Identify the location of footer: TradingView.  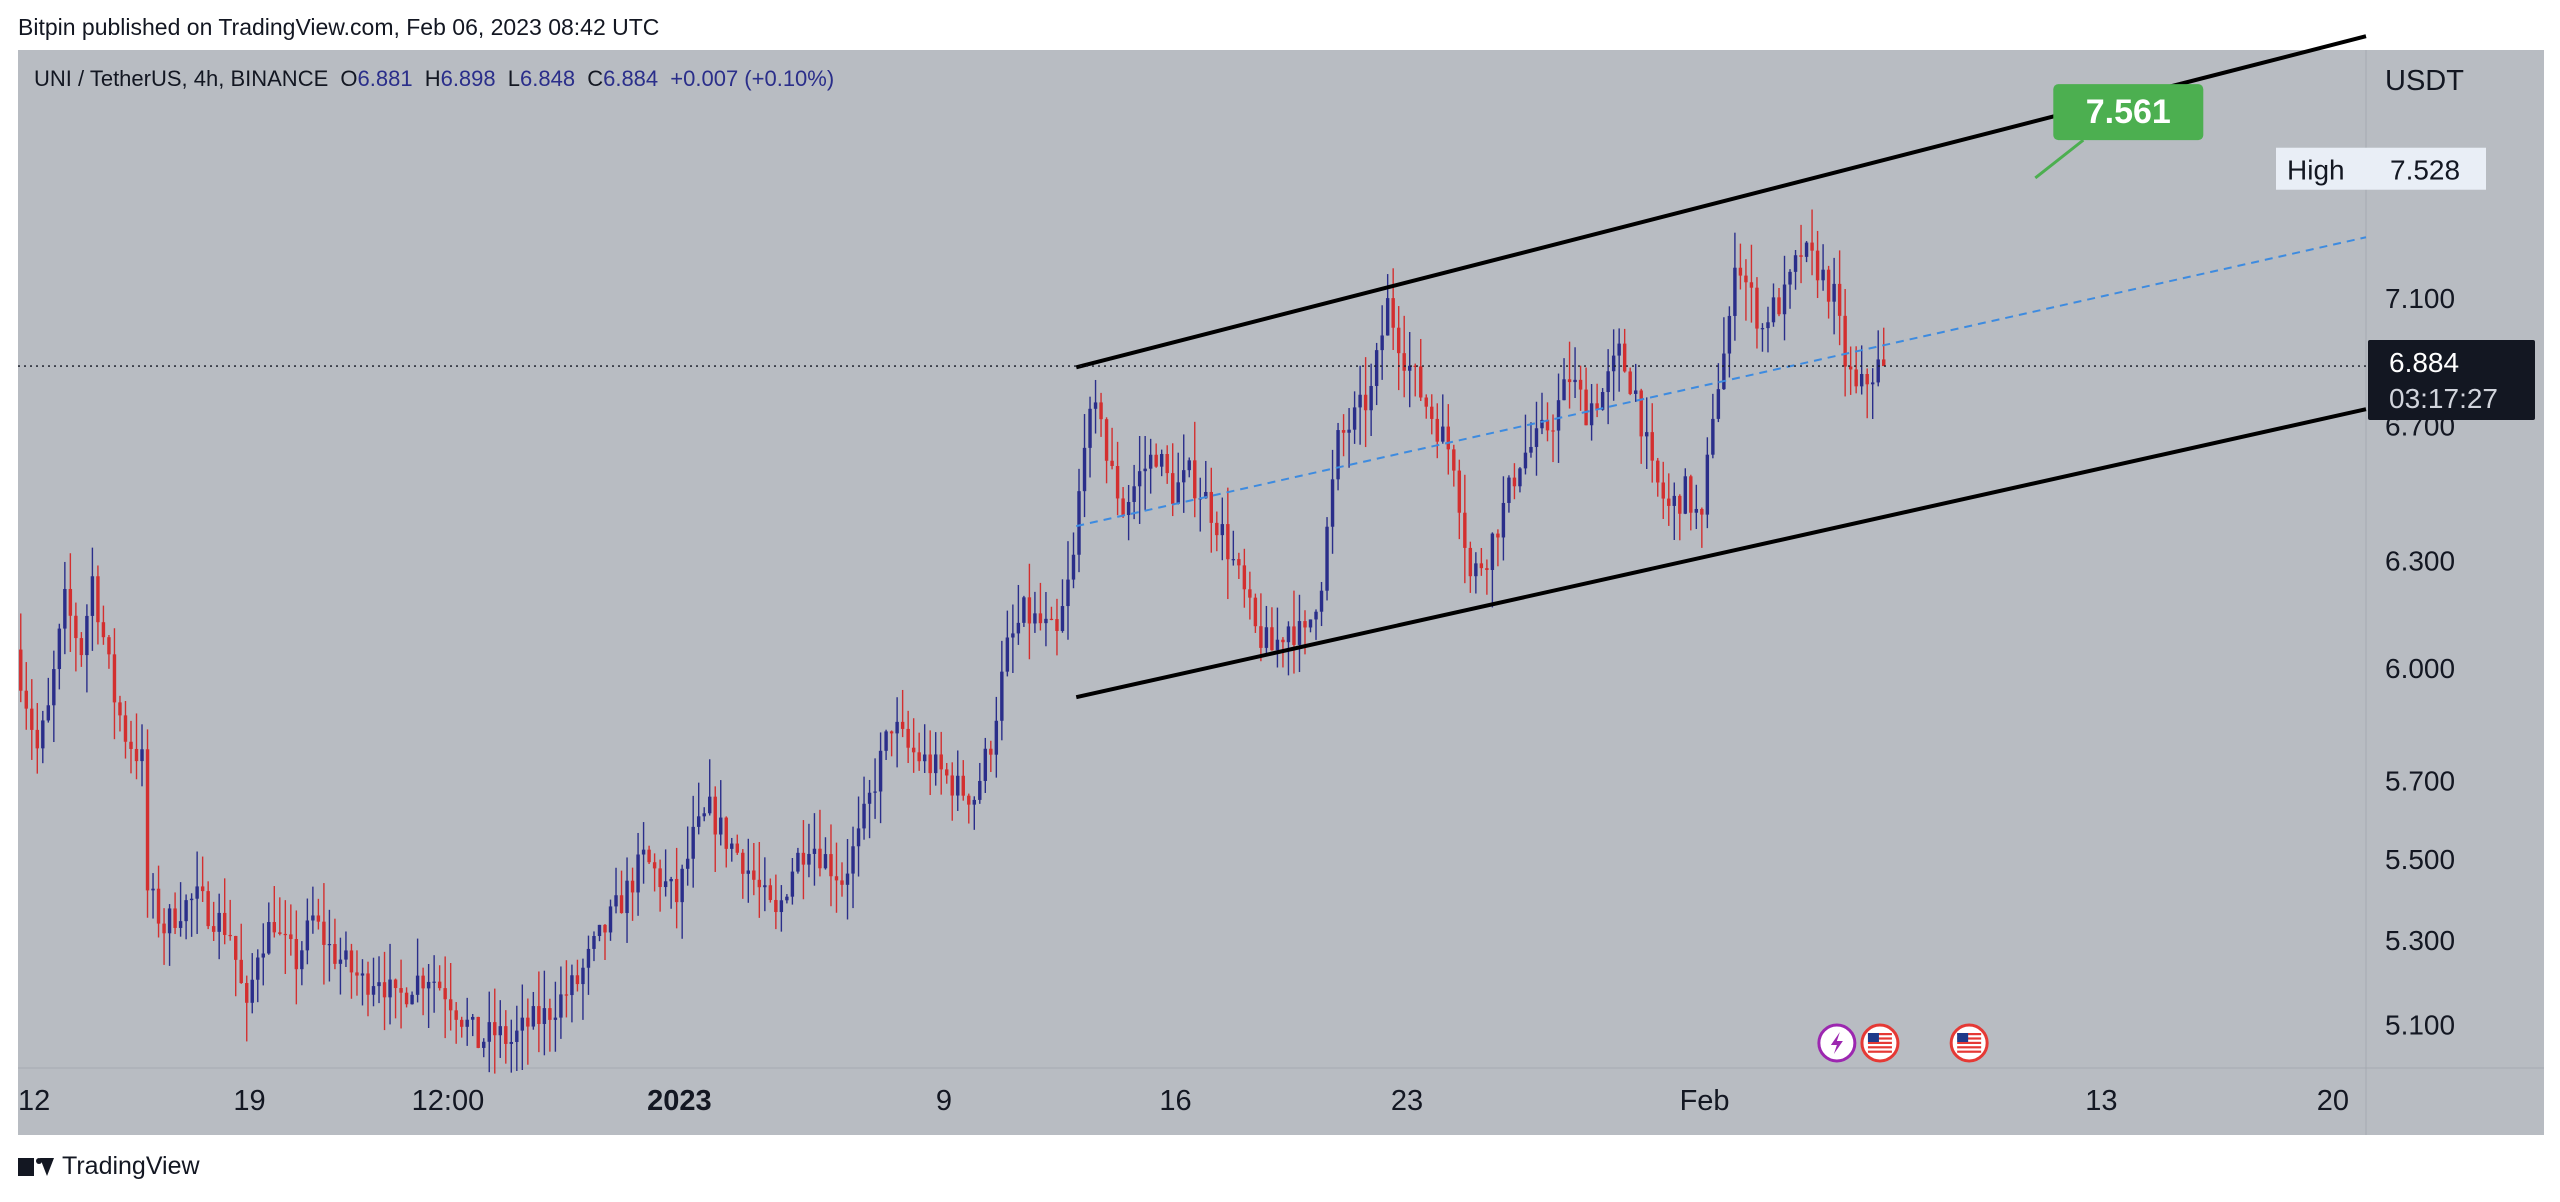
(109, 1166).